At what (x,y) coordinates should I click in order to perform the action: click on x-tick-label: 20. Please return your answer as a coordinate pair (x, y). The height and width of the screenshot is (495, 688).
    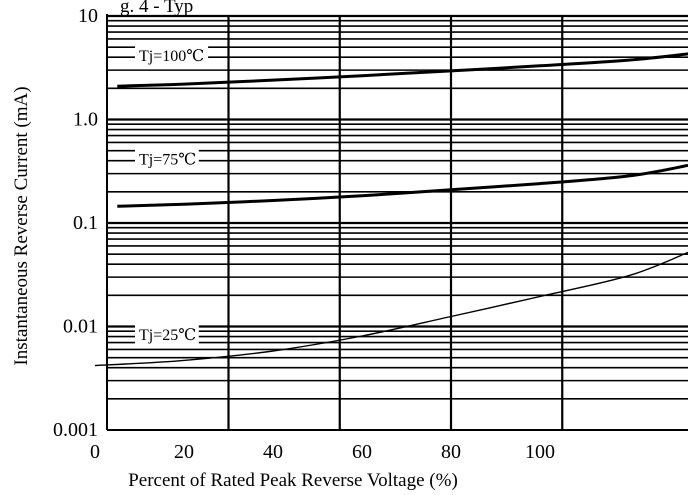
    Looking at the image, I should click on (184, 452).